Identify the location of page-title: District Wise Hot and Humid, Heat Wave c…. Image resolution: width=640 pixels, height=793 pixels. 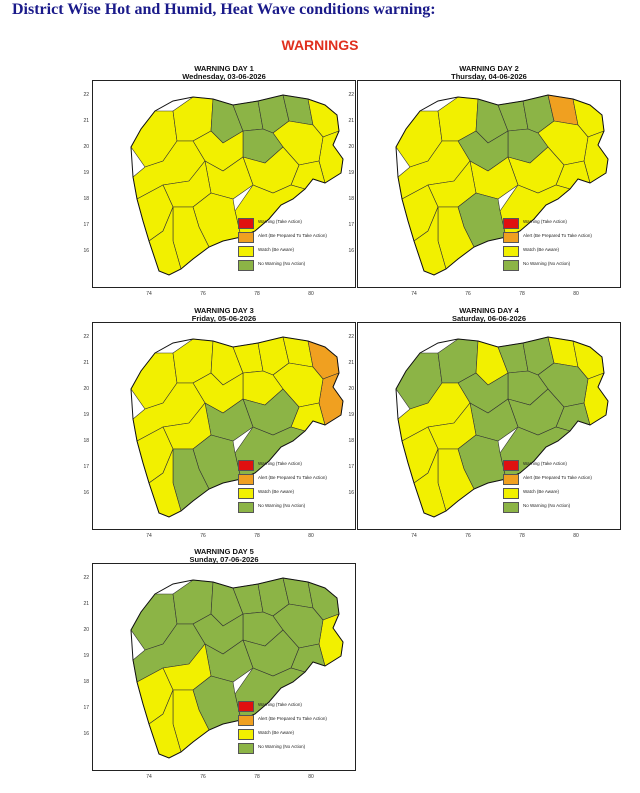
(224, 9).